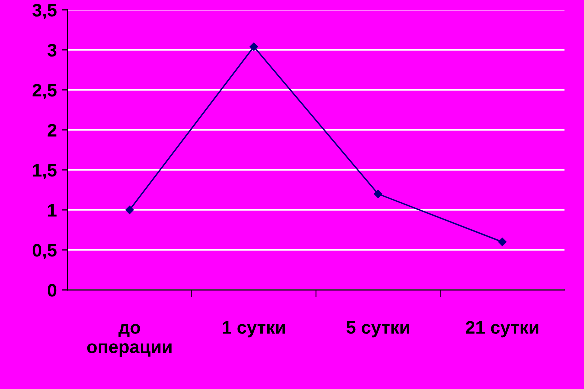  What do you see at coordinates (44, 12) in the screenshot?
I see `y-tick-label: 3,5` at bounding box center [44, 12].